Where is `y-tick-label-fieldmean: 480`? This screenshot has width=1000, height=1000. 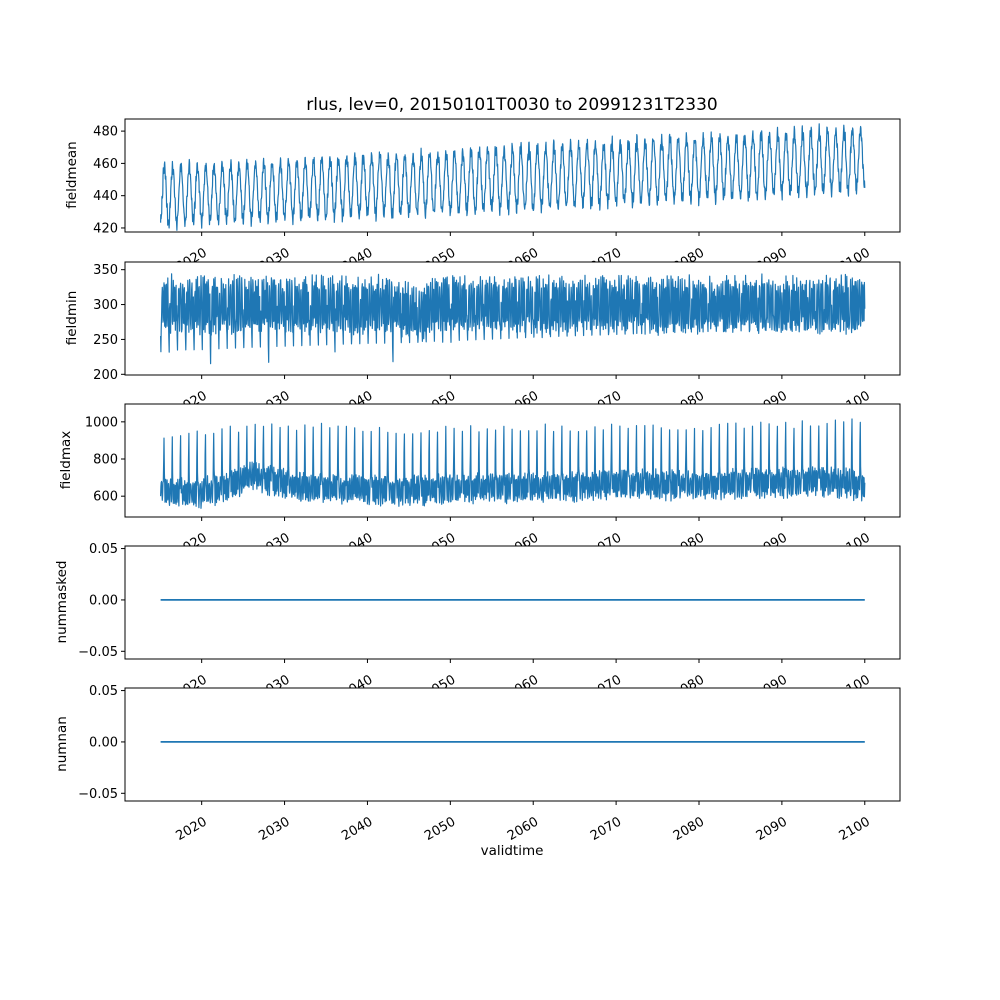 y-tick-label-fieldmean: 480 is located at coordinates (105, 132).